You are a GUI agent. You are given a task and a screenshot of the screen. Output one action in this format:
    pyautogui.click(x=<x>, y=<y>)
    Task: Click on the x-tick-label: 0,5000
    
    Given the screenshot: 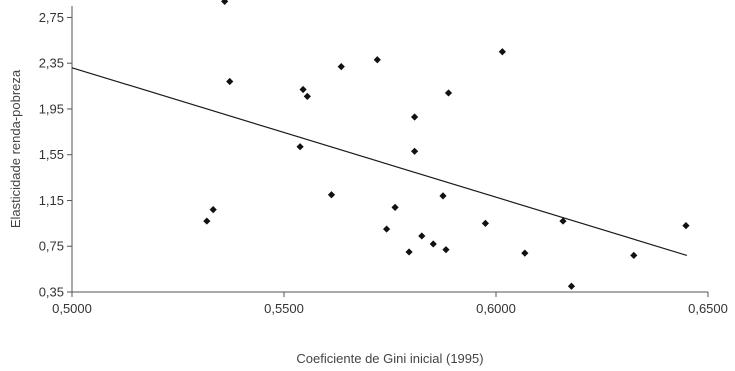 What is the action you would take?
    pyautogui.click(x=72, y=308)
    